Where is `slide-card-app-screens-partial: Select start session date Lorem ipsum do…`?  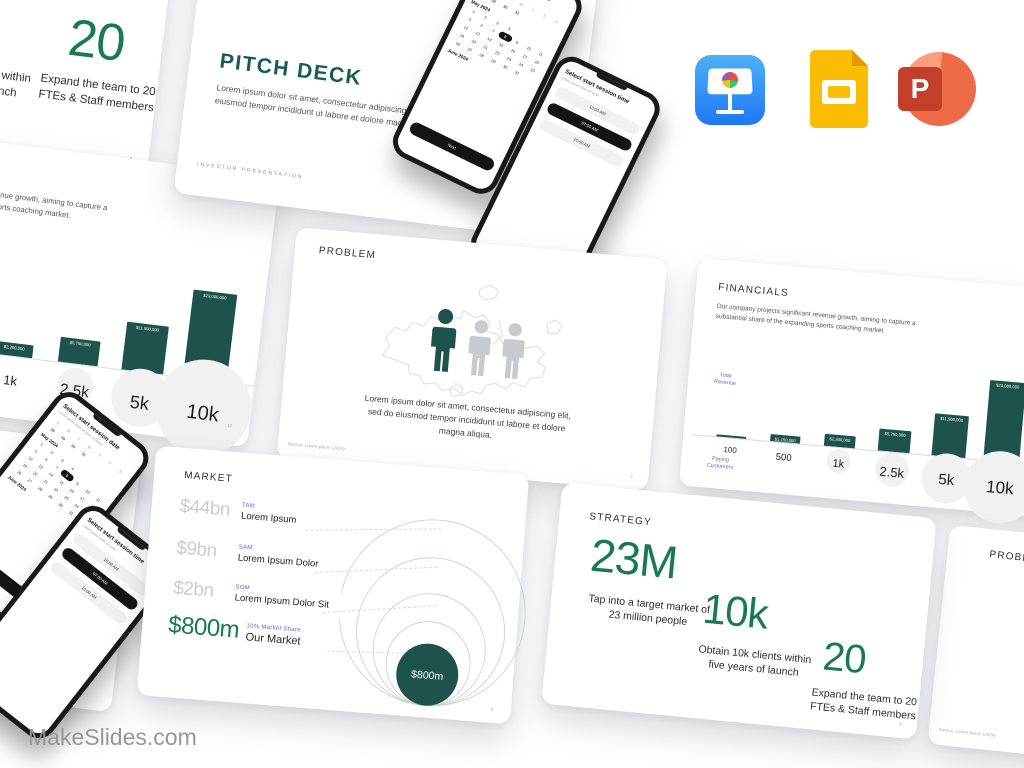
slide-card-app-screens-partial: Select start session date Lorem ipsum do… is located at coordinates (90, 565).